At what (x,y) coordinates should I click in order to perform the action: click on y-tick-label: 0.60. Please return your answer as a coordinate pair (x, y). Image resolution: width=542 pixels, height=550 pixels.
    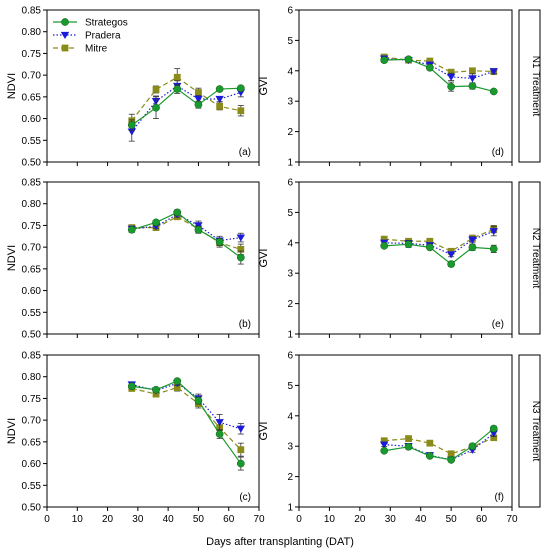
    Looking at the image, I should click on (32, 119).